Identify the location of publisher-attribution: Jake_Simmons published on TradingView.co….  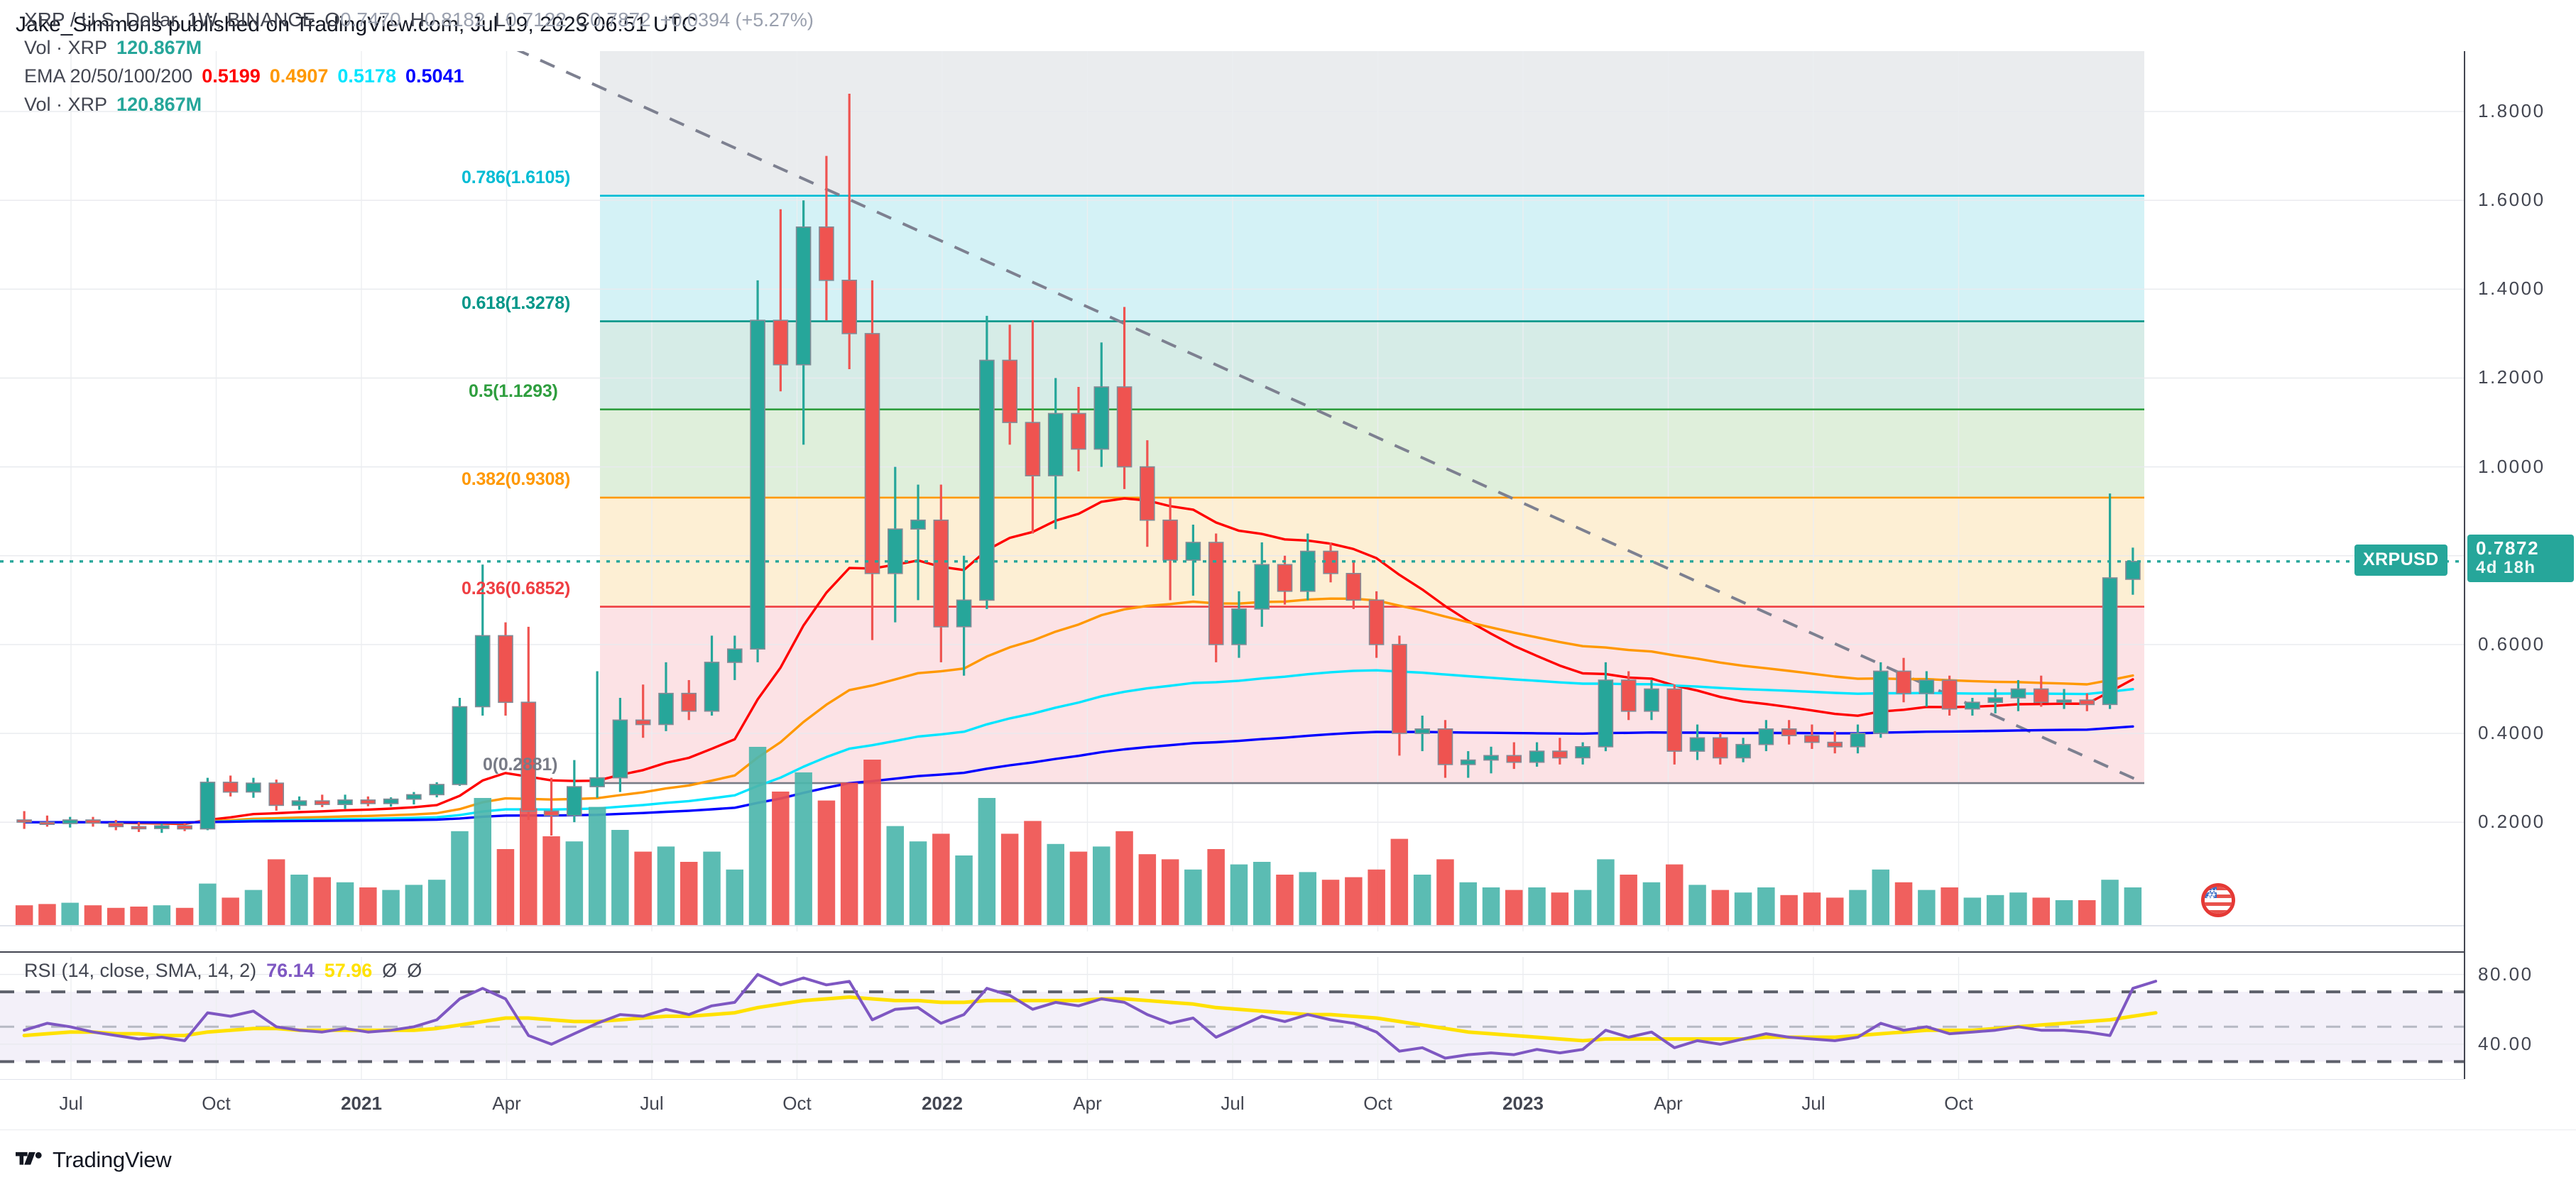
(356, 25).